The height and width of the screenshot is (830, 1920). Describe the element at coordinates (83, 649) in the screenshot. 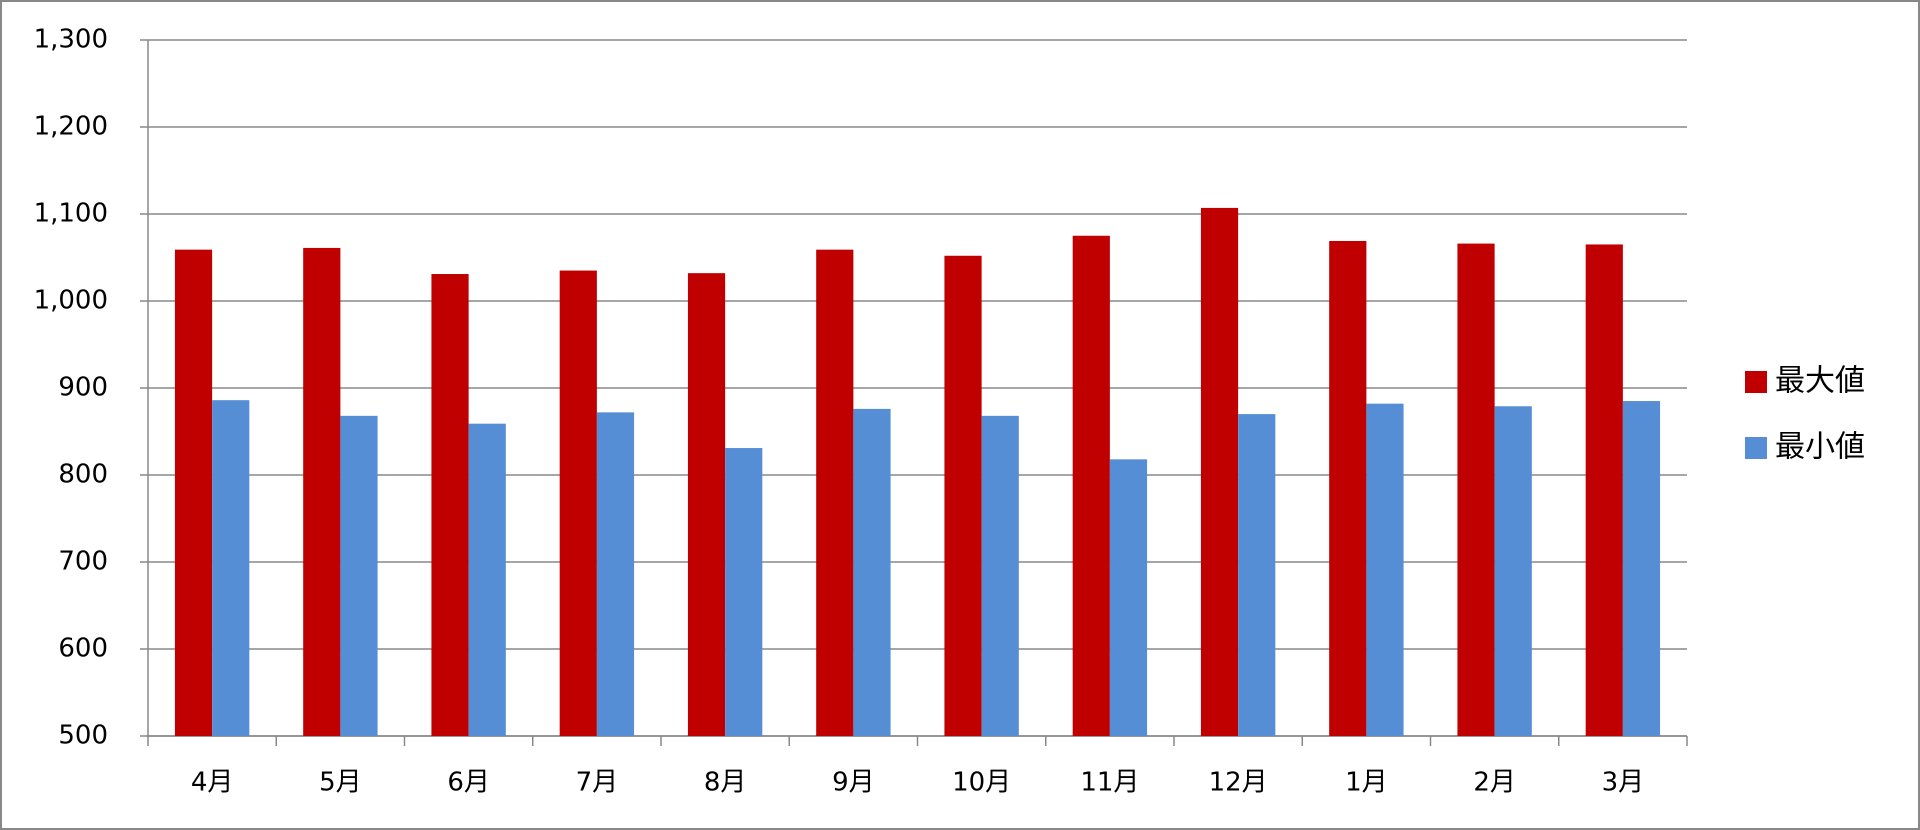

I see `y-tick-label: 600` at that location.